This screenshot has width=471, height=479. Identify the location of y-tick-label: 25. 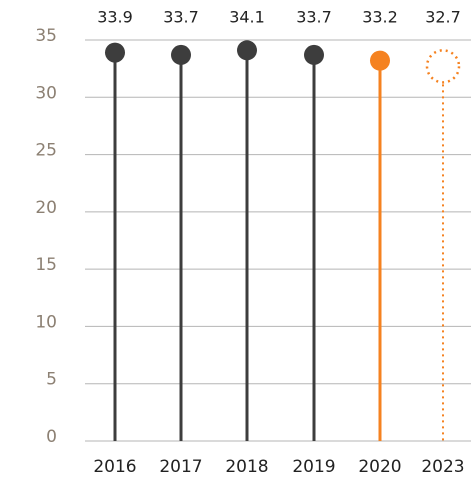
(46, 151).